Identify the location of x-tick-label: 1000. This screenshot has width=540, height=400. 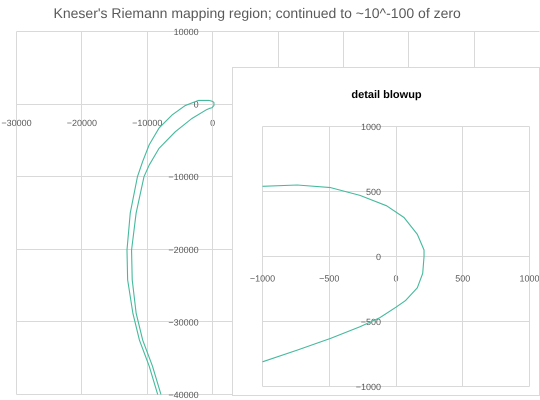
(529, 279).